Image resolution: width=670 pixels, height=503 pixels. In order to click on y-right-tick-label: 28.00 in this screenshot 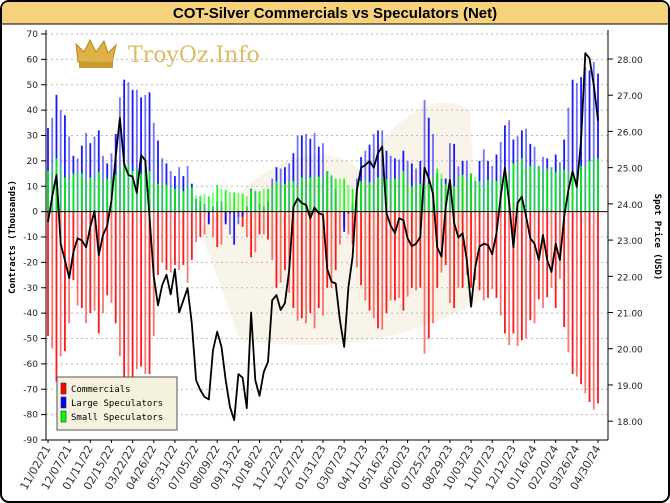, I will do `click(630, 61)`.